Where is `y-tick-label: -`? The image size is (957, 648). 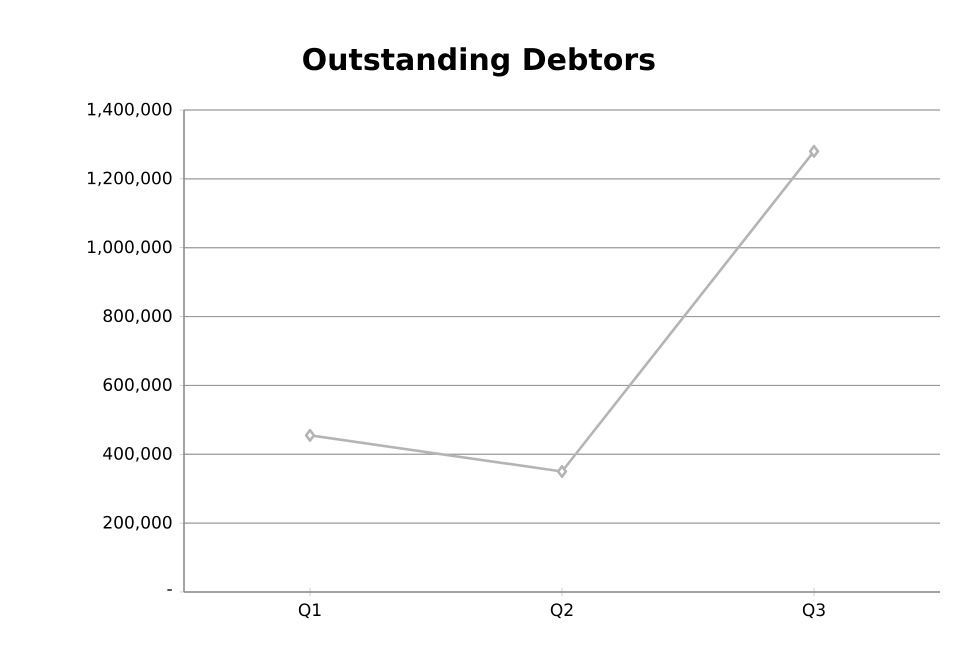 y-tick-label: - is located at coordinates (169, 590).